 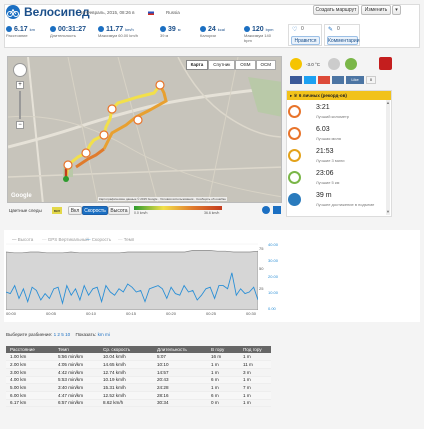 What do you see at coordinates (323, 157) in the screenshot?
I see `record-item: 21:53 Лучшие 3 мили` at bounding box center [323, 157].